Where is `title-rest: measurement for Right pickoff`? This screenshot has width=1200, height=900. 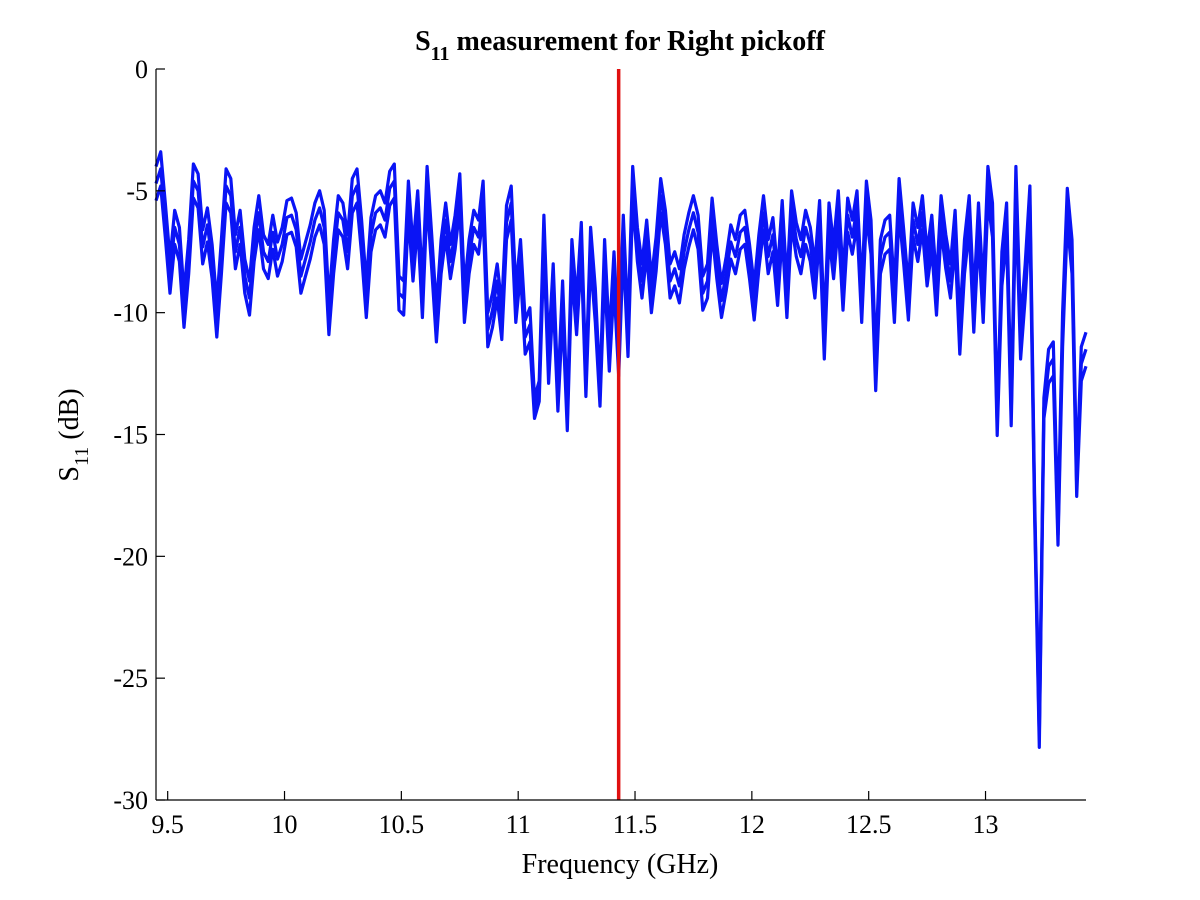
title-rest: measurement for Right pickoff is located at coordinates (638, 41).